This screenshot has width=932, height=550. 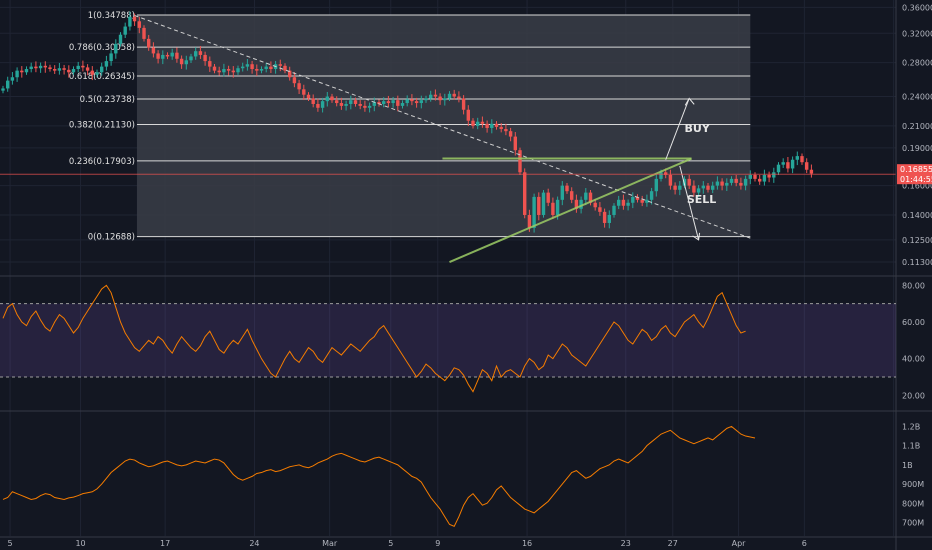 I want to click on price-badge-value: 0.16855, so click(x=916, y=169).